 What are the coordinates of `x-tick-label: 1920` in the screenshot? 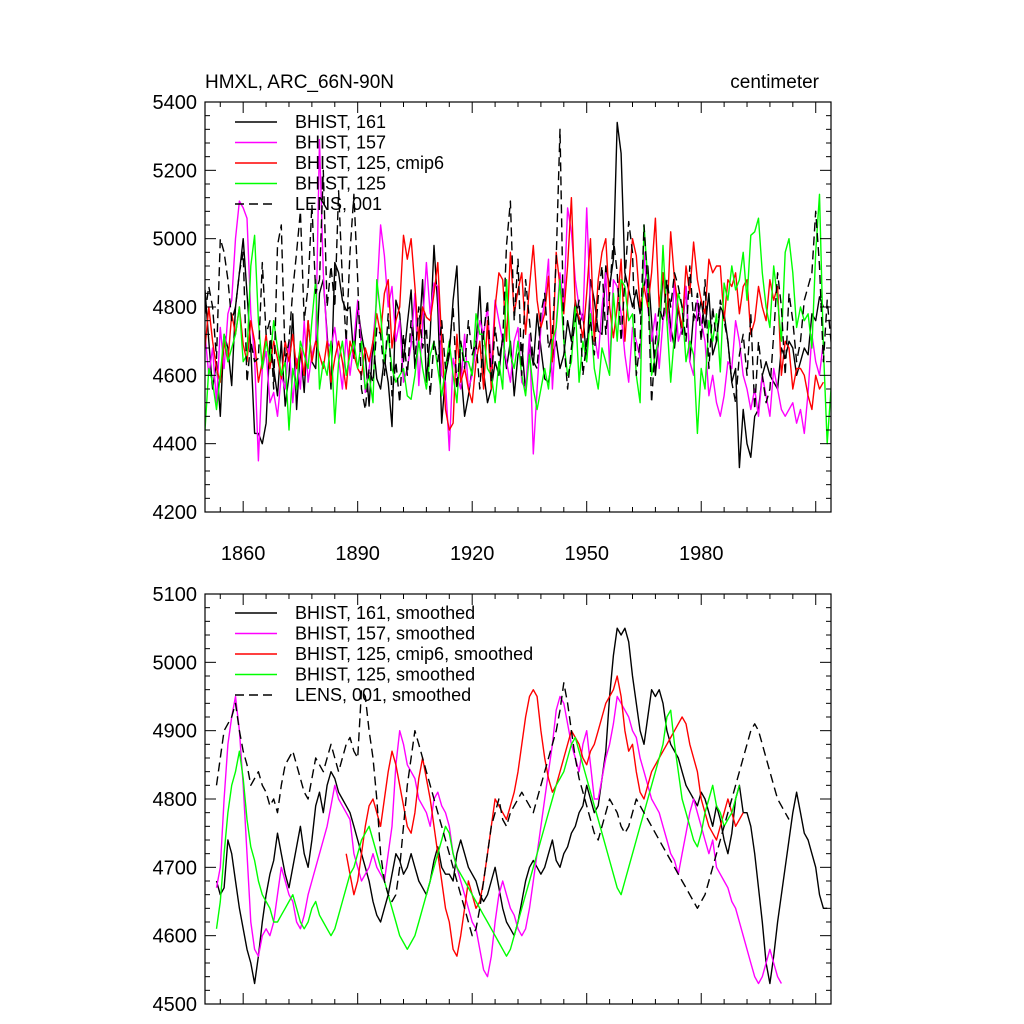 It's located at (472, 554).